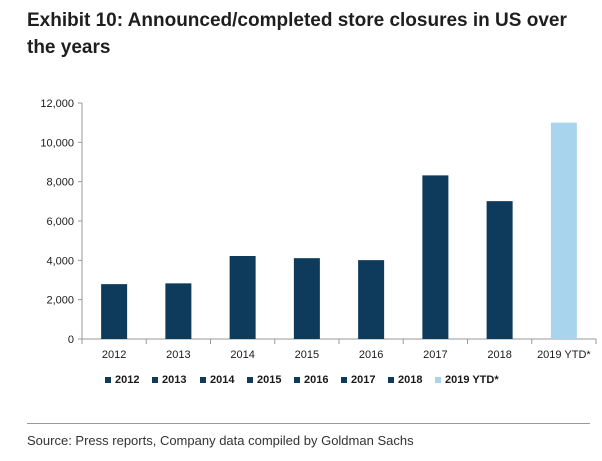 The width and height of the screenshot is (602, 461). What do you see at coordinates (242, 297) in the screenshot?
I see `bar-2014` at bounding box center [242, 297].